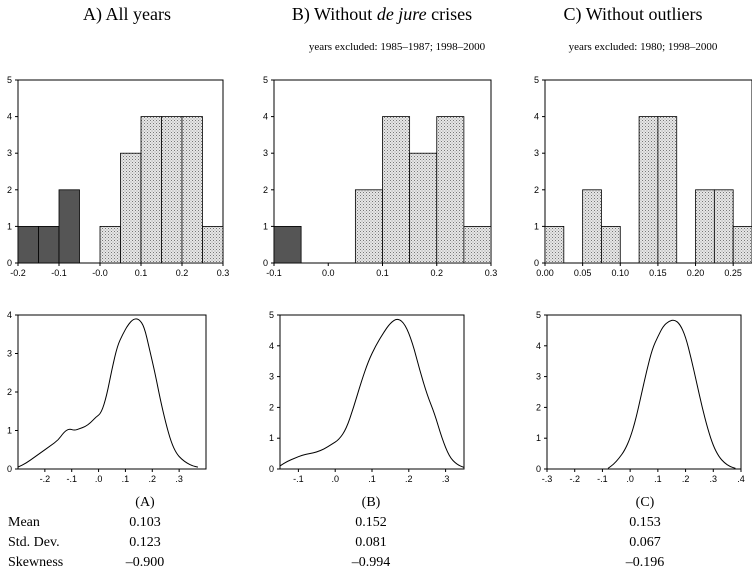  Describe the element at coordinates (733, 273) in the screenshot. I see `hist-xtick-label-C: 0.25` at that location.